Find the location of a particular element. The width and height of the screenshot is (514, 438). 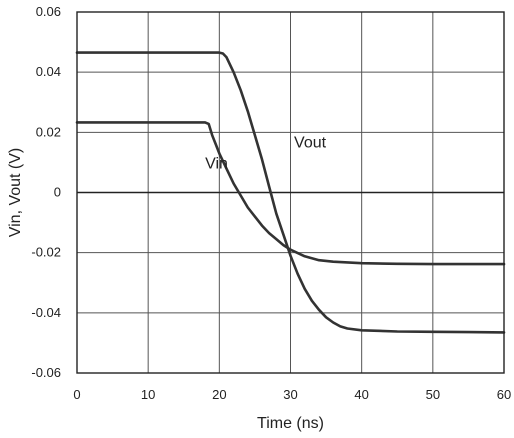

x-tick-label: 30 is located at coordinates (290, 394).